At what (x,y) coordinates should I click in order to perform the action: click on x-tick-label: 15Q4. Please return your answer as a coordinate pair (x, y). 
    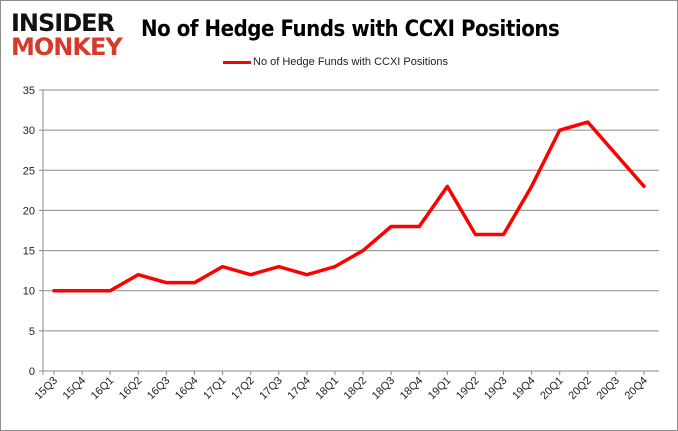
    Looking at the image, I should click on (75, 389).